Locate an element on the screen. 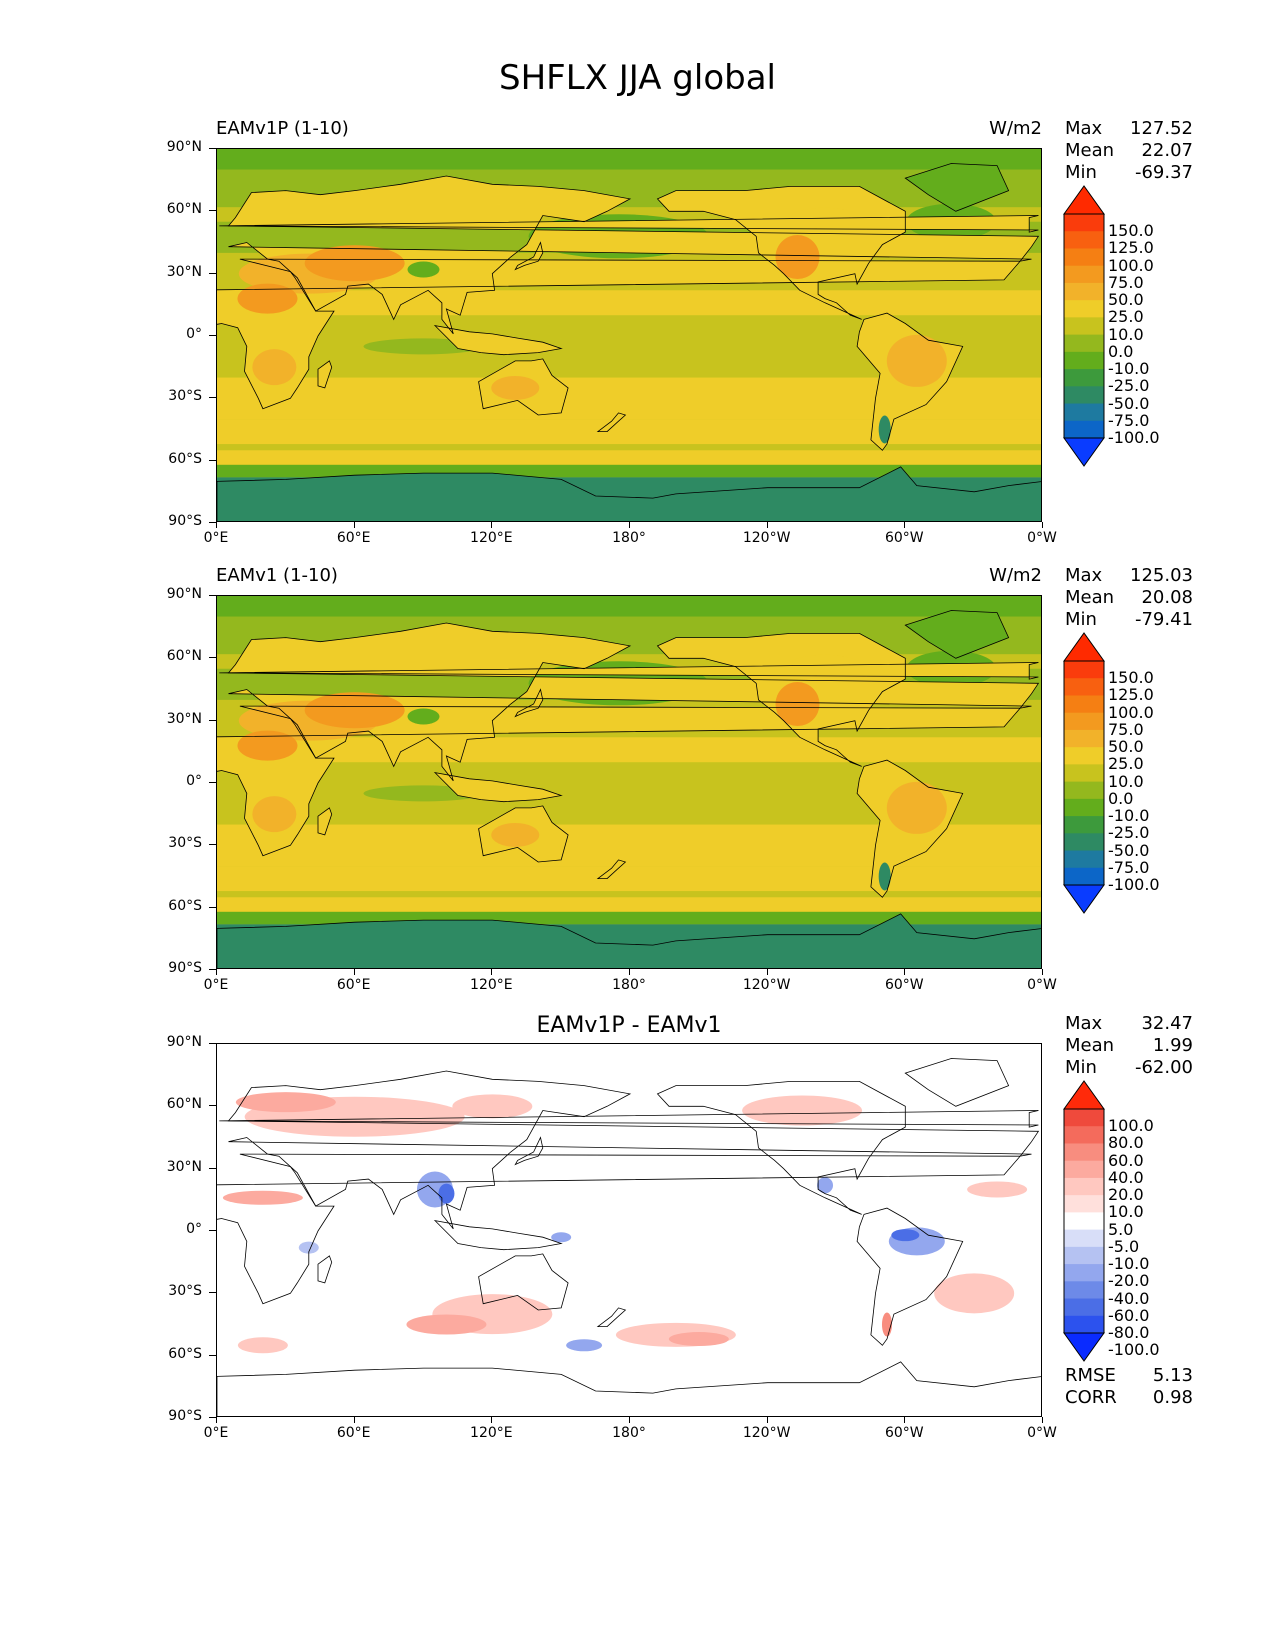 This screenshot has height=1650, width=1275. coastline-africa is located at coordinates (619, 334).